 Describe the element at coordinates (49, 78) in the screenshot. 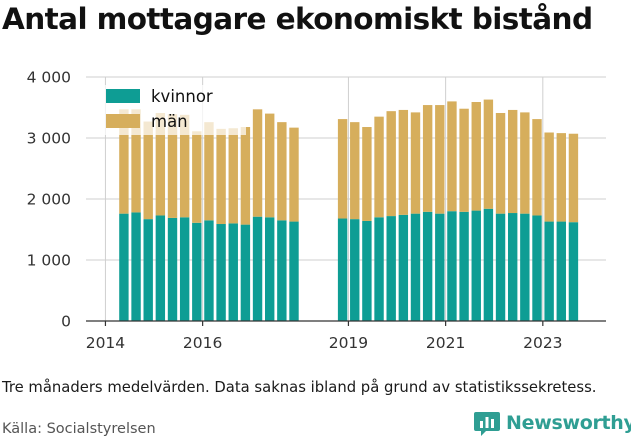

I see `y-tick-label: 4 000` at that location.